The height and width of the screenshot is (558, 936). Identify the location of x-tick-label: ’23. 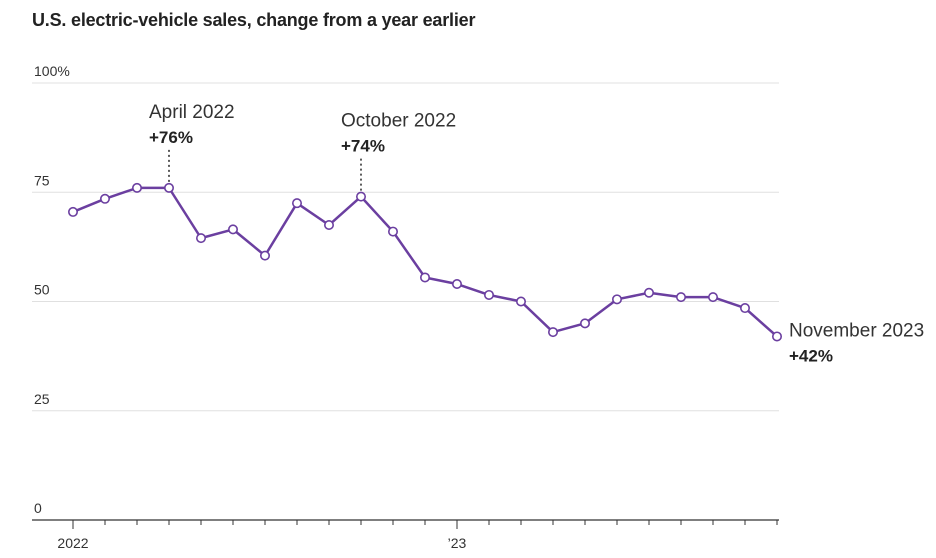
(457, 543).